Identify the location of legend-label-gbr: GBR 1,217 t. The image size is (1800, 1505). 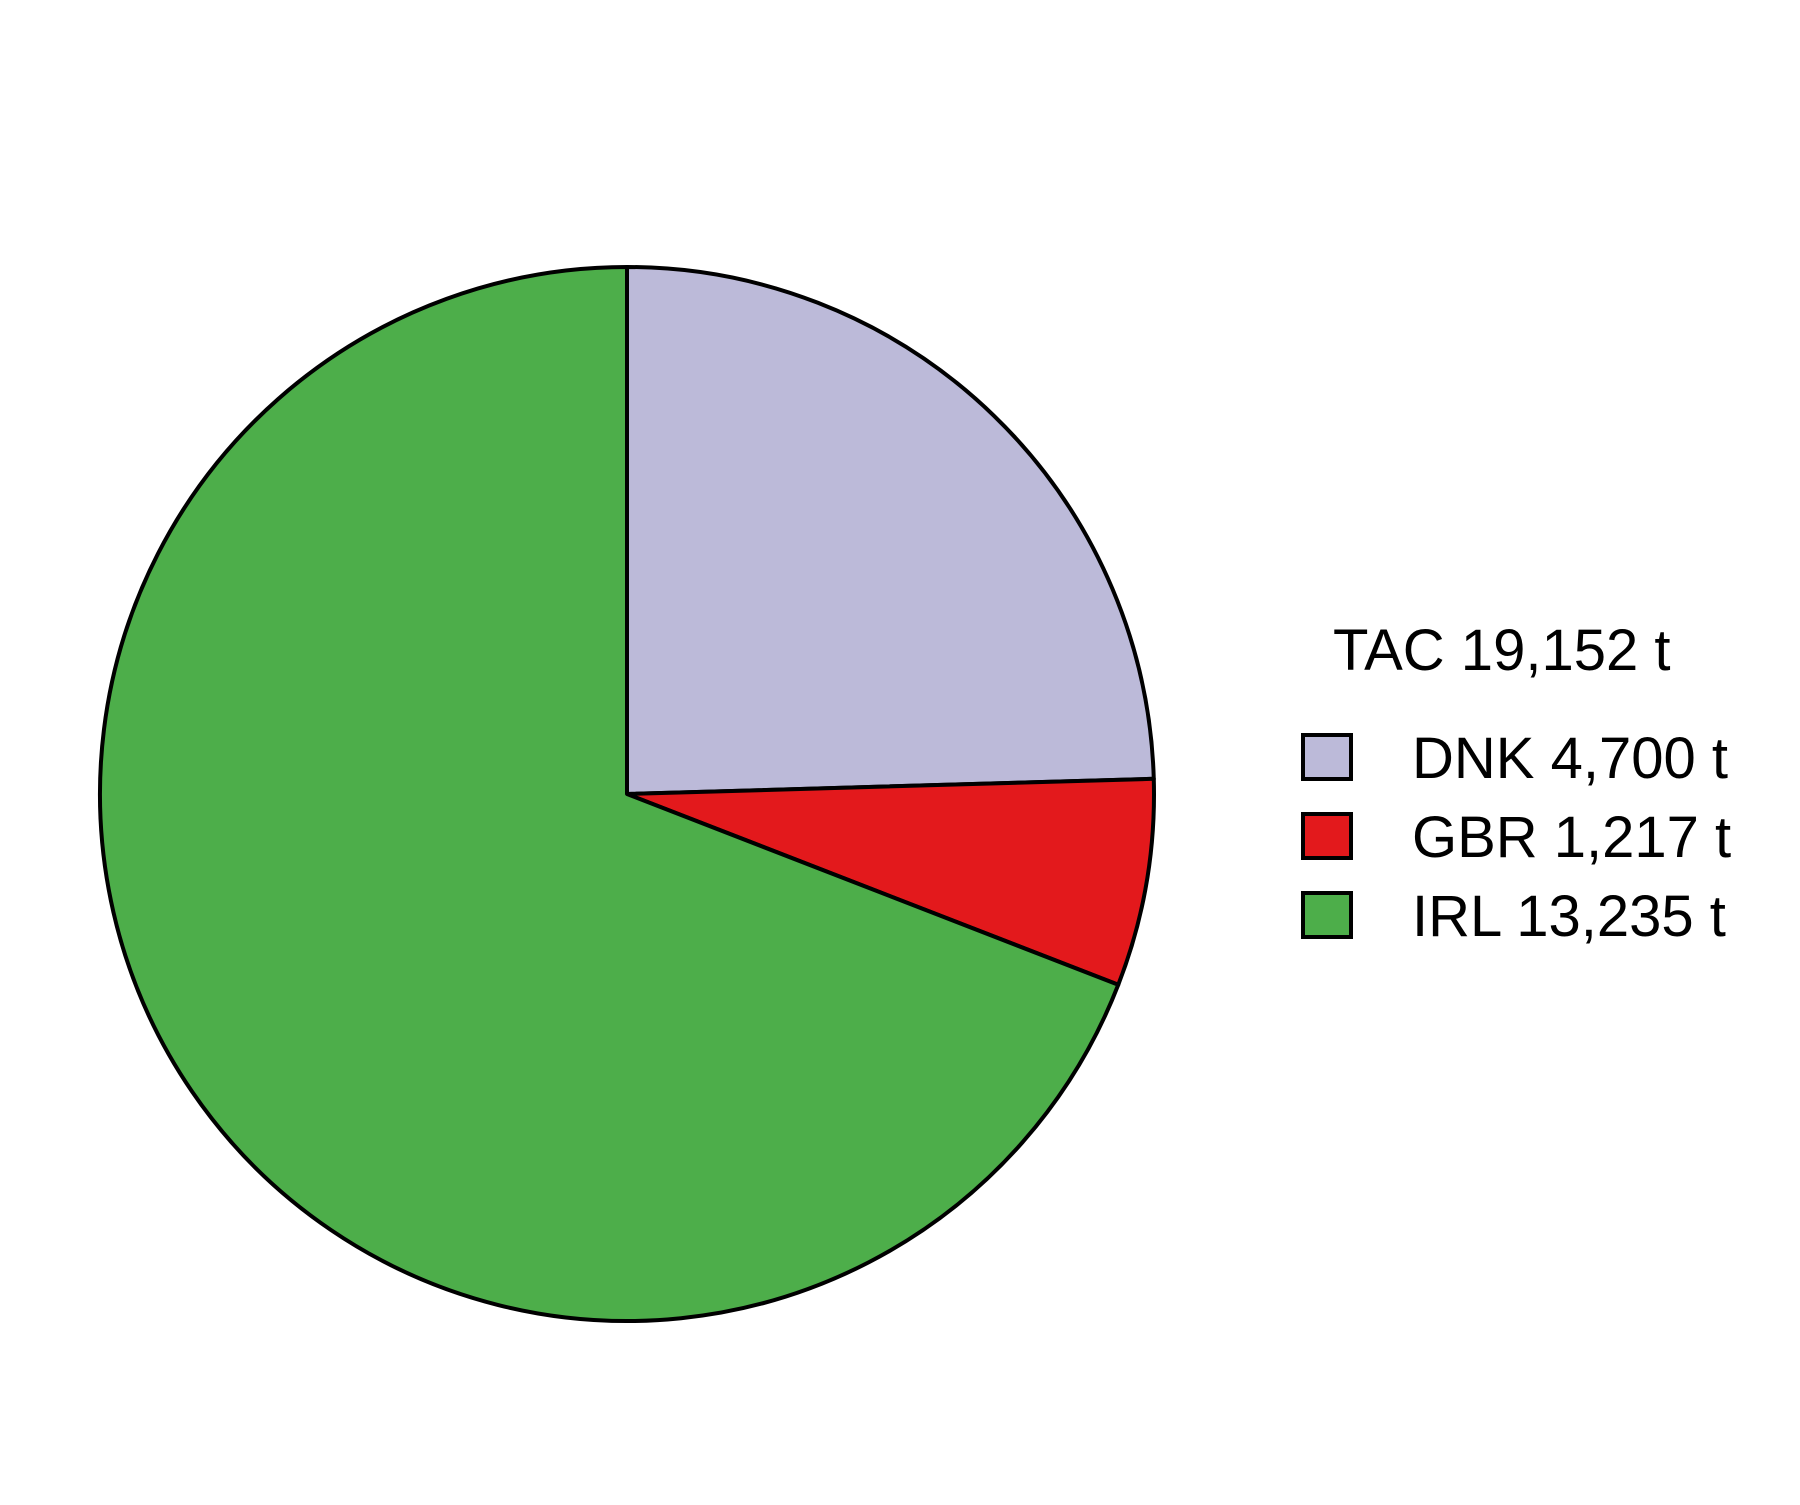
(1571, 837).